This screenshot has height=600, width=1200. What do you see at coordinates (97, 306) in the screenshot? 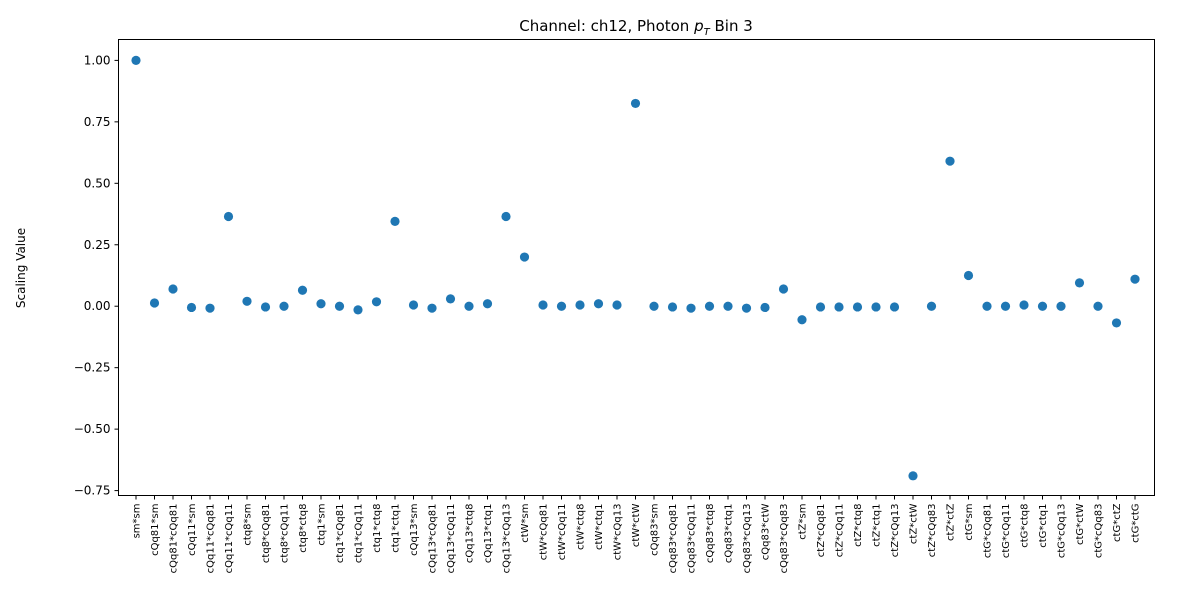
I see `y-tick-label: 0.00` at bounding box center [97, 306].